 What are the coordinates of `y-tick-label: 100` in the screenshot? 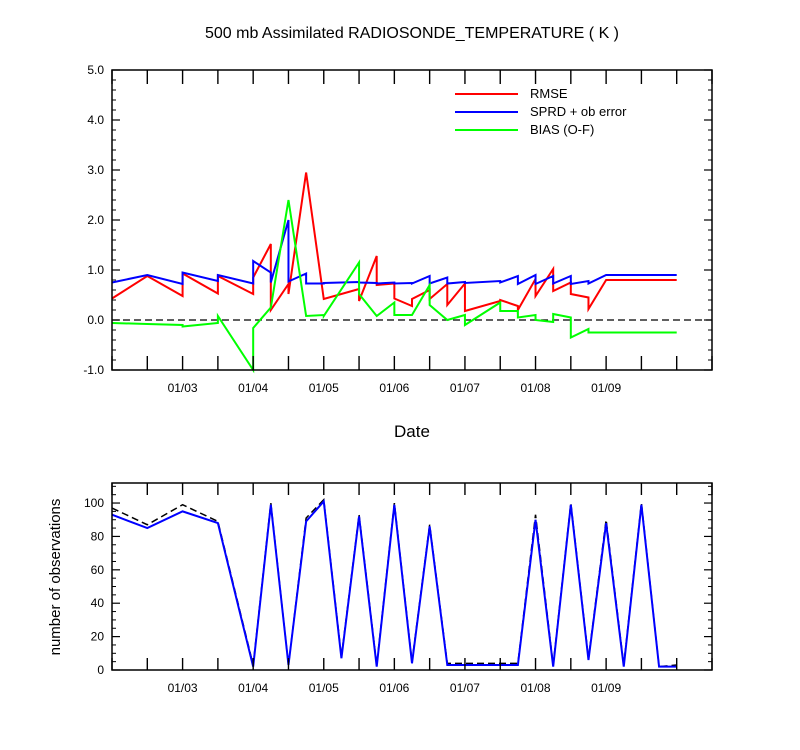 It's located at (94, 503).